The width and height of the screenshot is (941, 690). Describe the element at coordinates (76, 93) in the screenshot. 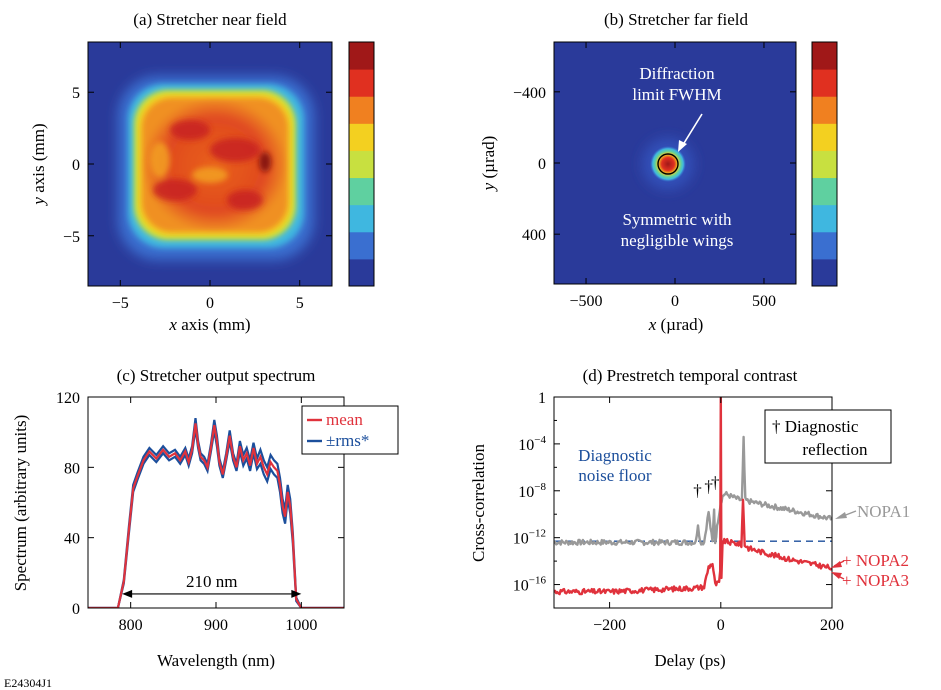

I see `panel-a-ytick-label: 5` at that location.